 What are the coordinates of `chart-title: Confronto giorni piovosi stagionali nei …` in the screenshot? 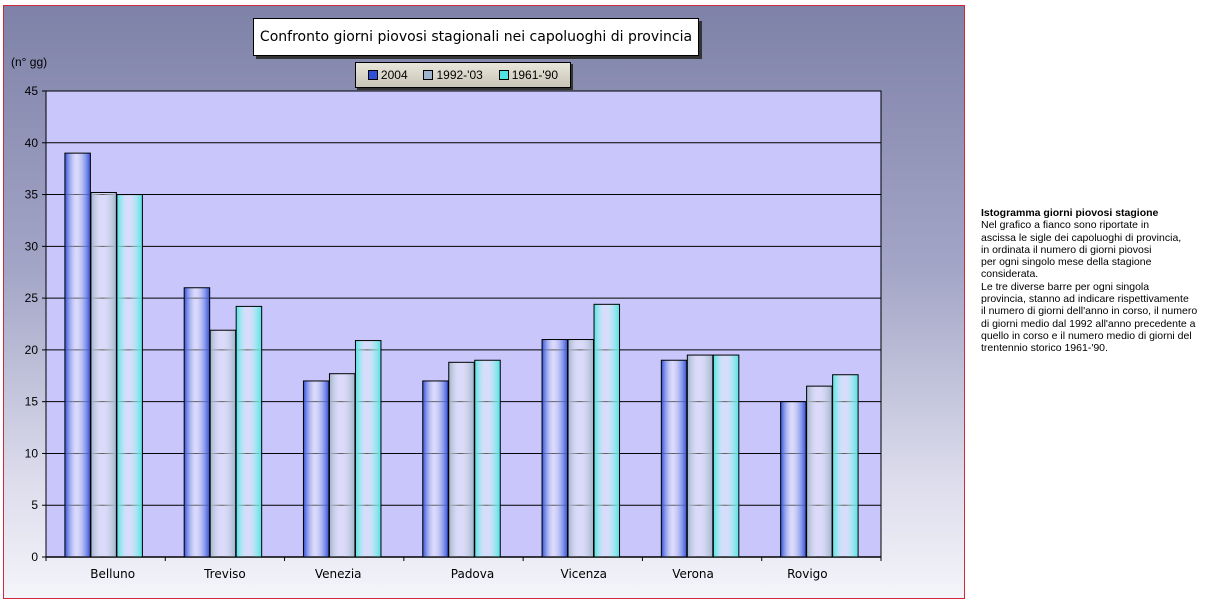 It's located at (476, 37).